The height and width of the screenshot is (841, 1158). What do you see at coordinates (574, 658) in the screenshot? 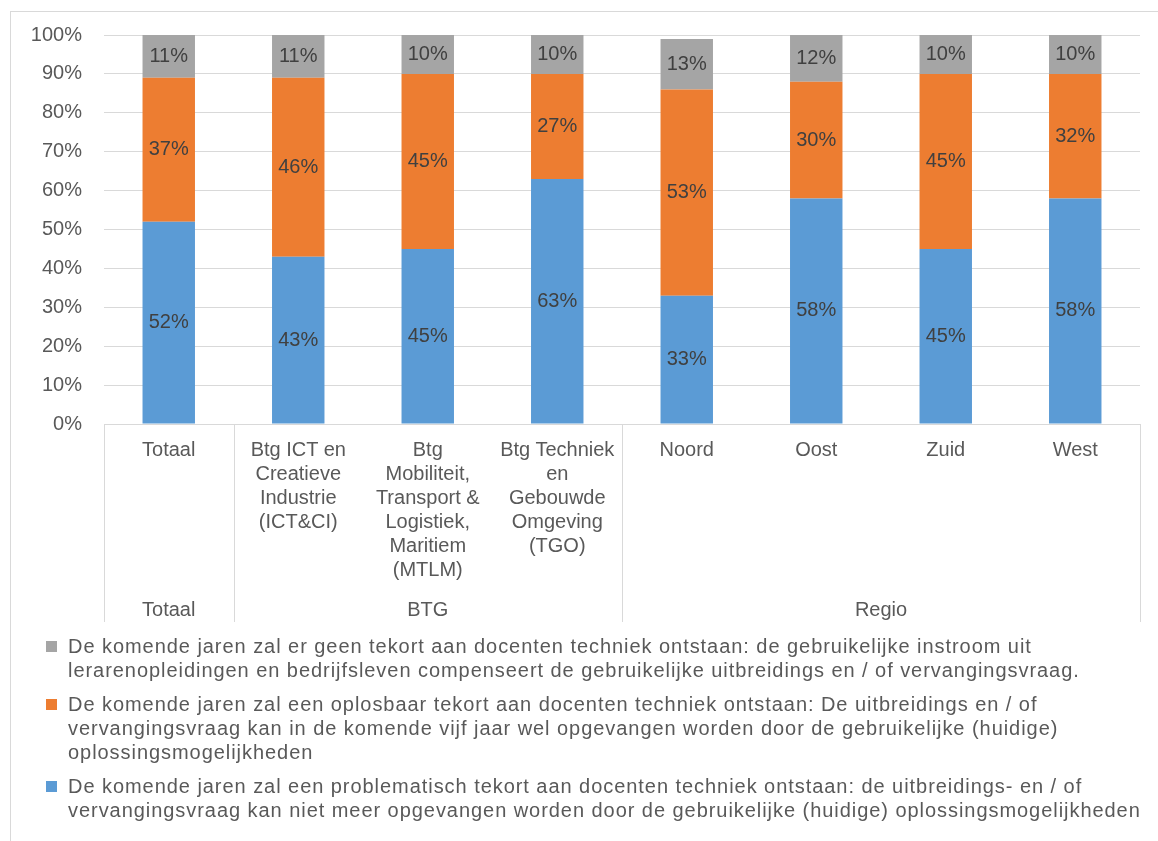
I see `legend-label: De komende jaren zal er geen tekort aan docenten techniek ontstaan: de gebruikelijke instroom uit lerarenopleidingen en bedrijfsleven compenseert de gebruikelijke uitbreidings en / of vervangingsvraag.` at bounding box center [574, 658].